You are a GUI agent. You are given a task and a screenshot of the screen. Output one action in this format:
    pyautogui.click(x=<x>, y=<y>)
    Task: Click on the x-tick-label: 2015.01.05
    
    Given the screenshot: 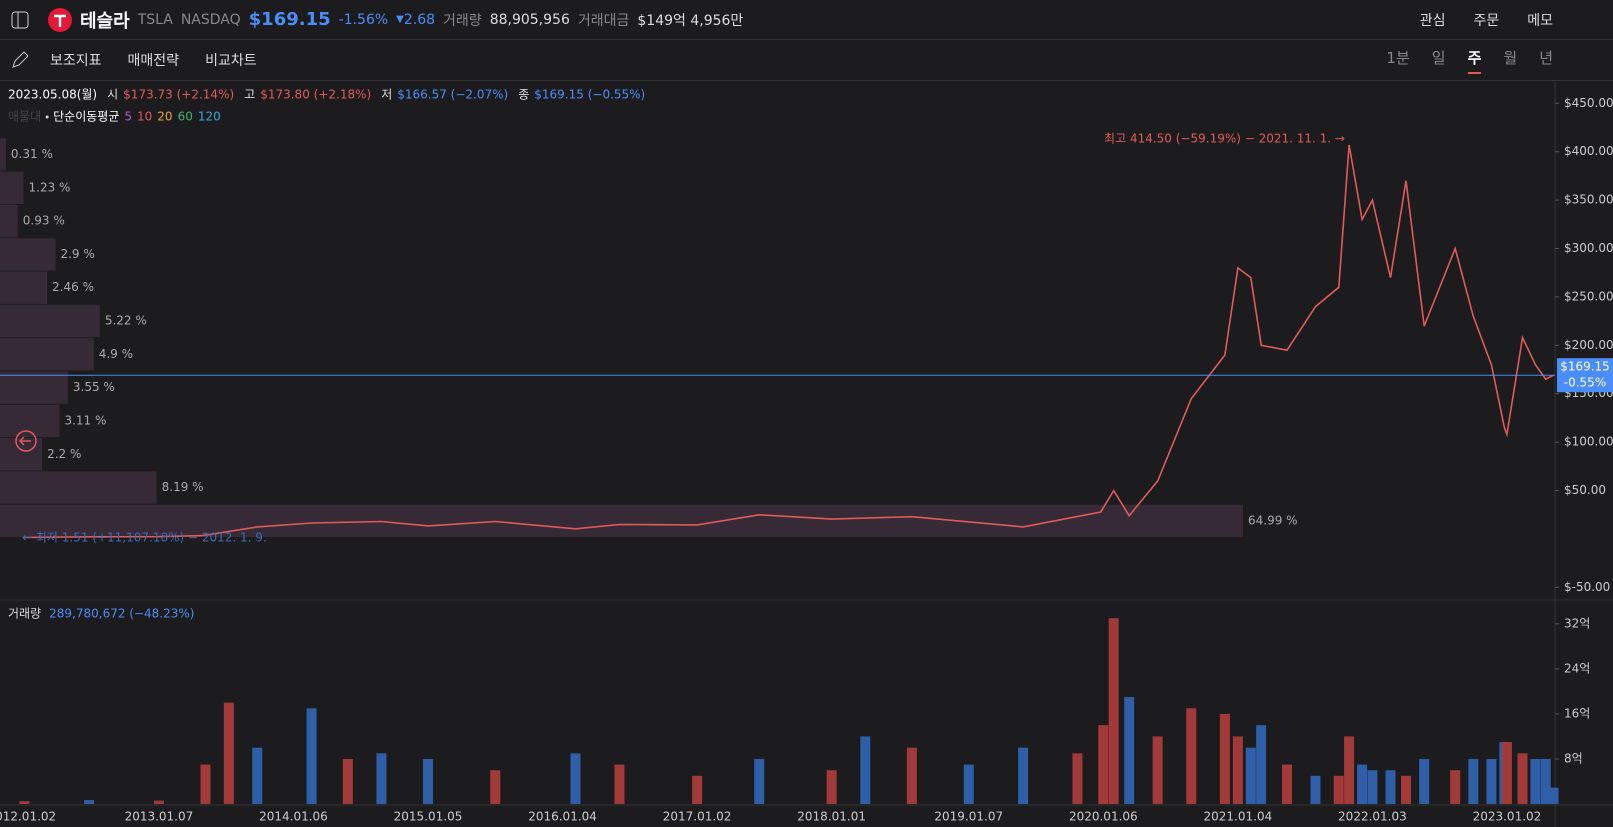 What is the action you would take?
    pyautogui.click(x=428, y=817)
    